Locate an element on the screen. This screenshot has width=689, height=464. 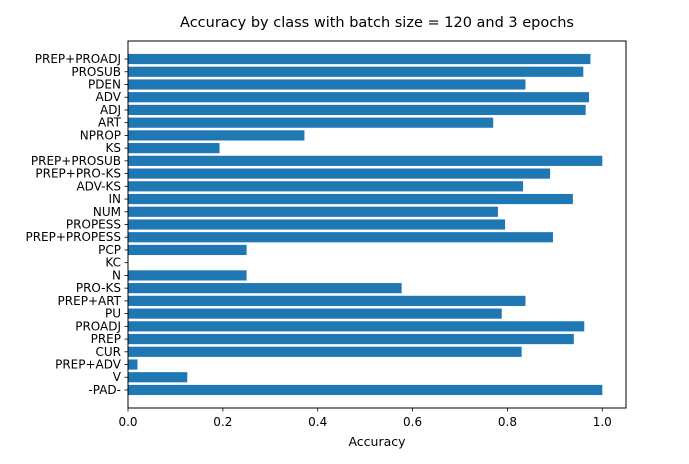
x-tick-label: 0.8 is located at coordinates (507, 422).